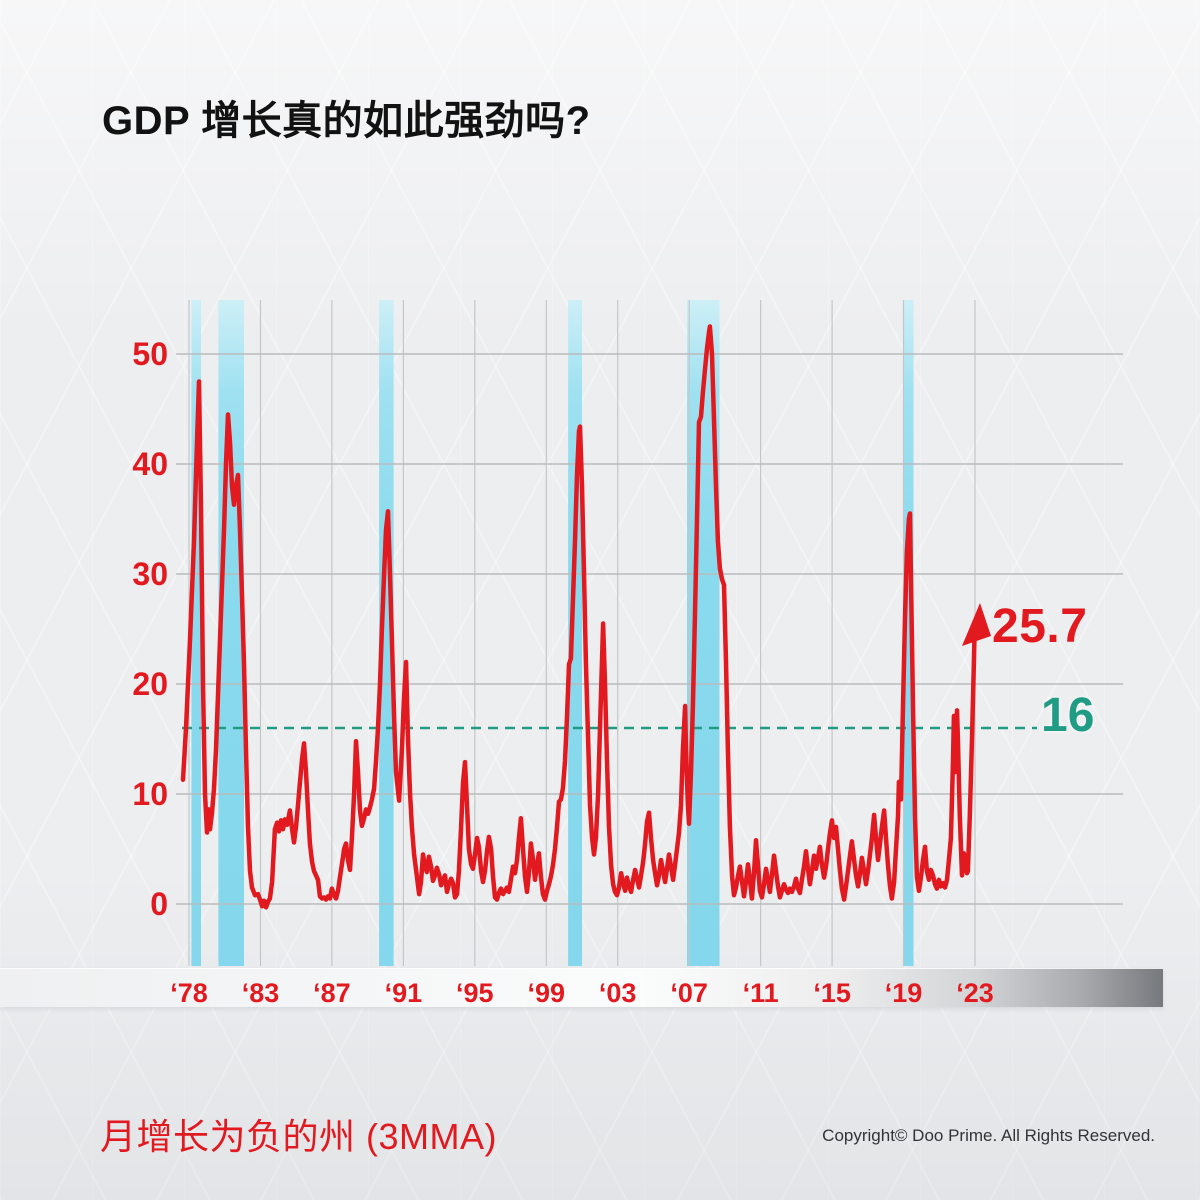  I want to click on x-axis-shelf, so click(581, 987).